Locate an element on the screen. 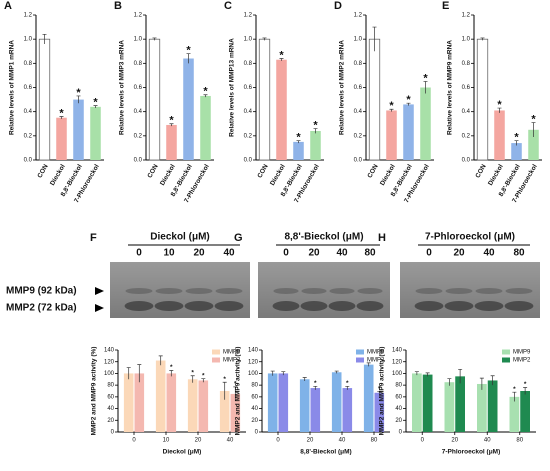 This screenshot has height=471, width=550. gel-lane-label: 10 is located at coordinates (169, 253).